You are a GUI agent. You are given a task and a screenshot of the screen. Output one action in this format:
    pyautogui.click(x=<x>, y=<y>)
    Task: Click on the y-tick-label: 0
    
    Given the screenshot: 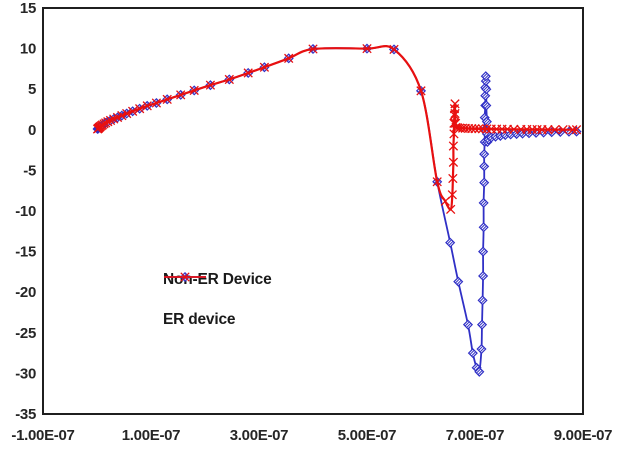 What is the action you would take?
    pyautogui.click(x=32, y=130)
    